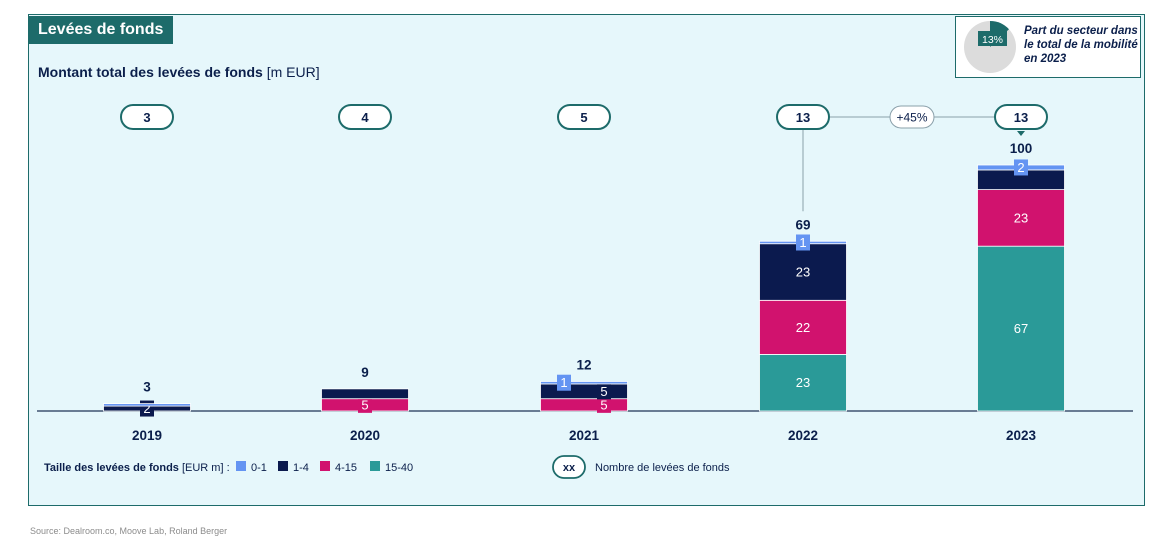 Image resolution: width=1151 pixels, height=539 pixels. I want to click on bar-label-4-15-2021: 5, so click(603, 404).